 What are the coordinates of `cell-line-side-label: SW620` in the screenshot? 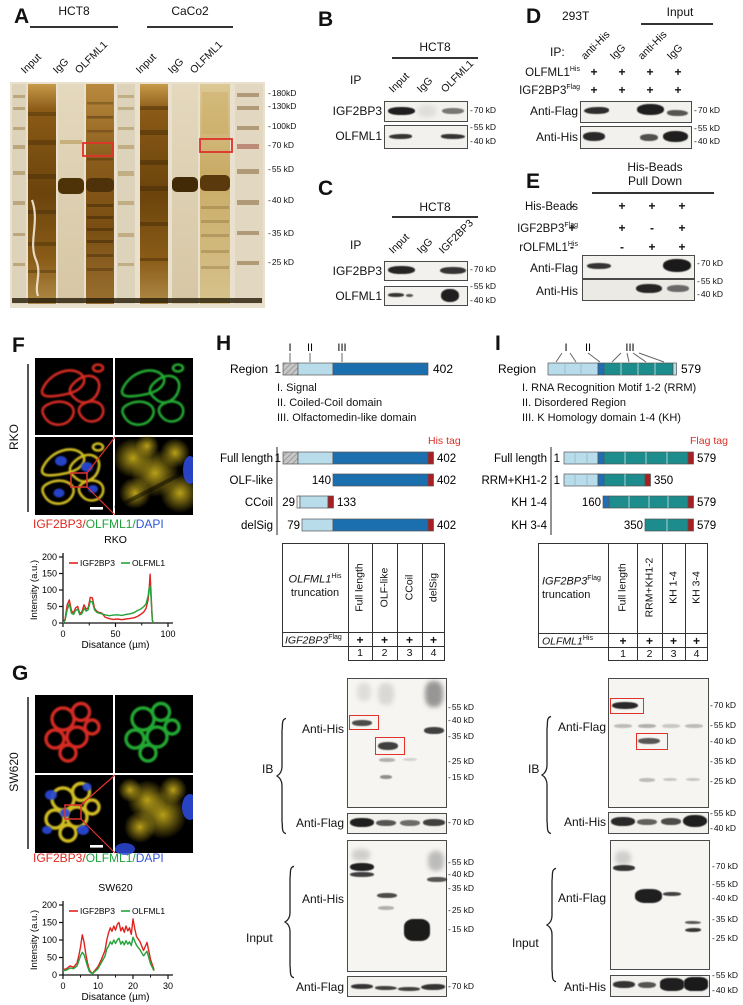 It's located at (14, 772).